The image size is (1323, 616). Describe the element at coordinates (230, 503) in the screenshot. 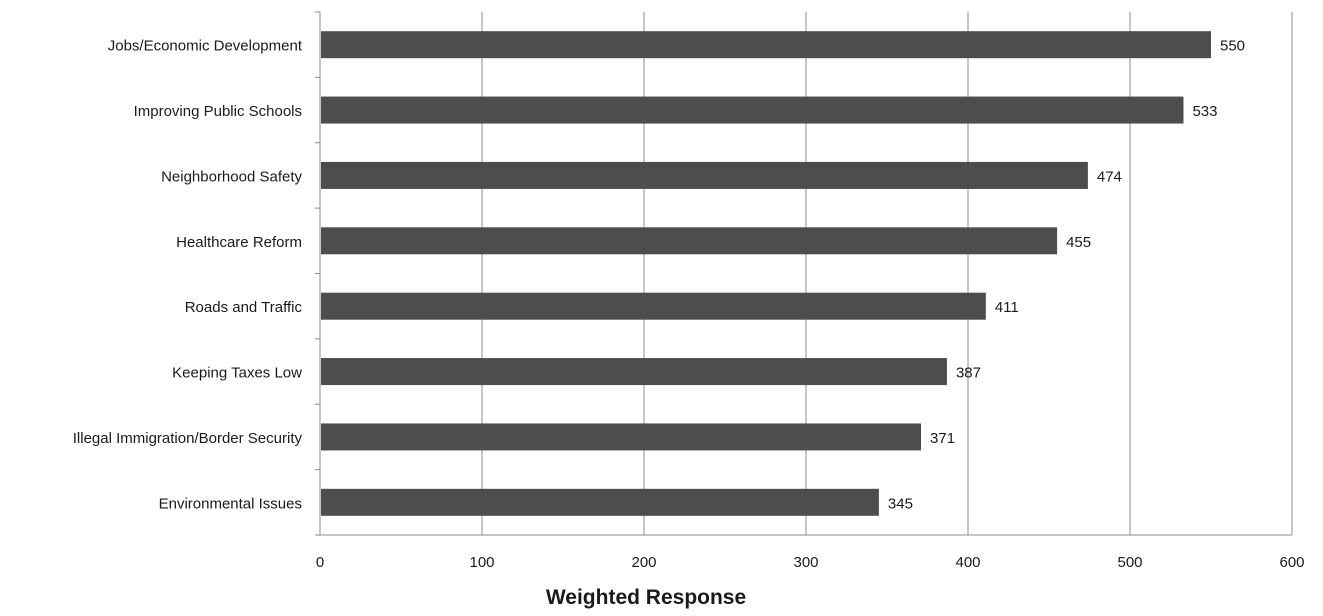

I see `category-label: Environmental Issues` at that location.